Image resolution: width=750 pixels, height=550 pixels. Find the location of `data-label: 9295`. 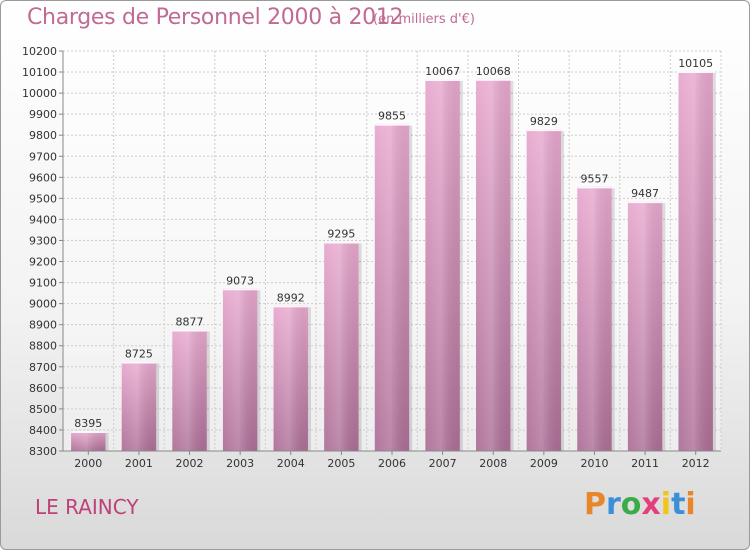

data-label: 9295 is located at coordinates (341, 234).